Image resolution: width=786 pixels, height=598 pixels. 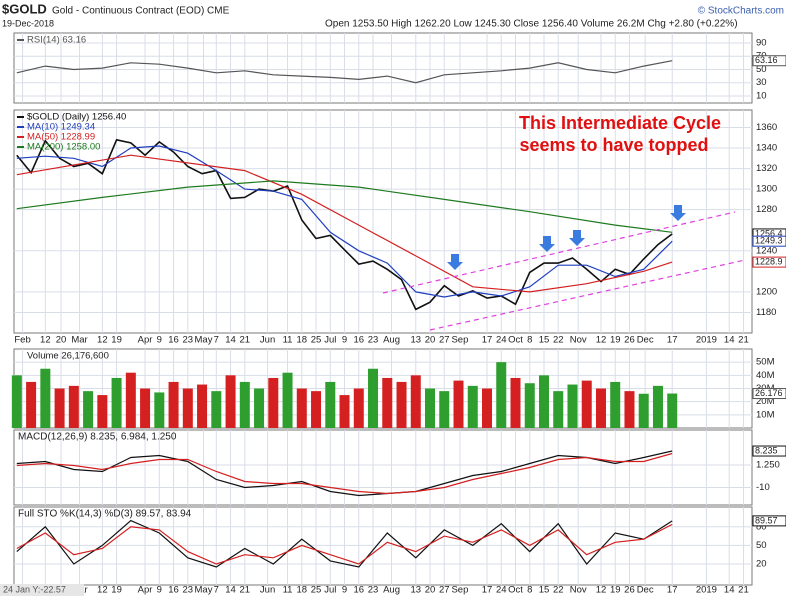 I want to click on last-value-label: 63.16, so click(x=766, y=60).